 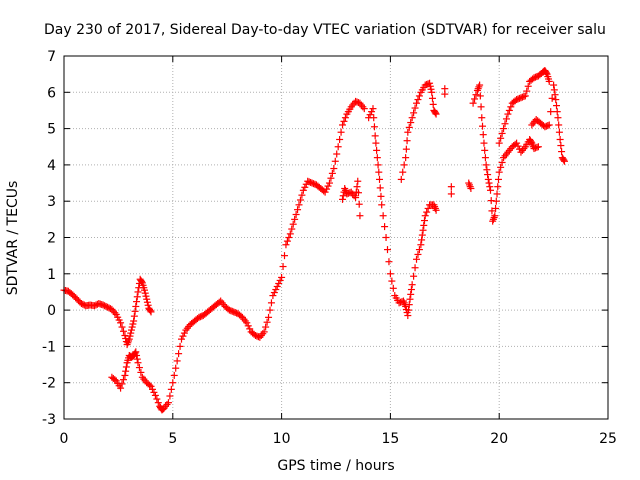 I want to click on y-tick-label: 4, so click(x=51, y=166).